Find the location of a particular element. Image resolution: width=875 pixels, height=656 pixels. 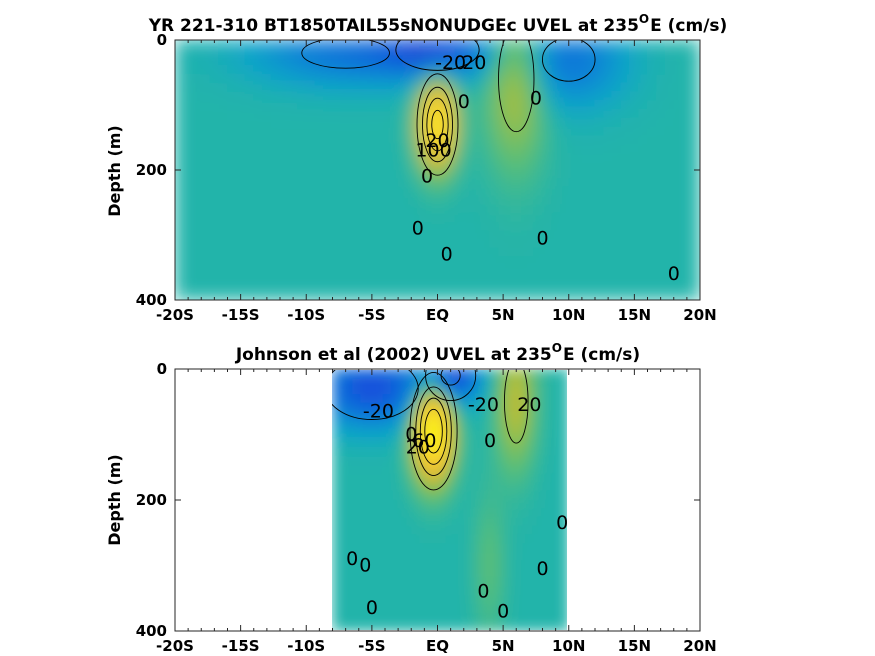

panel-top-x-tick-labels: -20S -15S -10S -5S EQ 5N 10N 15N 20N is located at coordinates (436, 315).